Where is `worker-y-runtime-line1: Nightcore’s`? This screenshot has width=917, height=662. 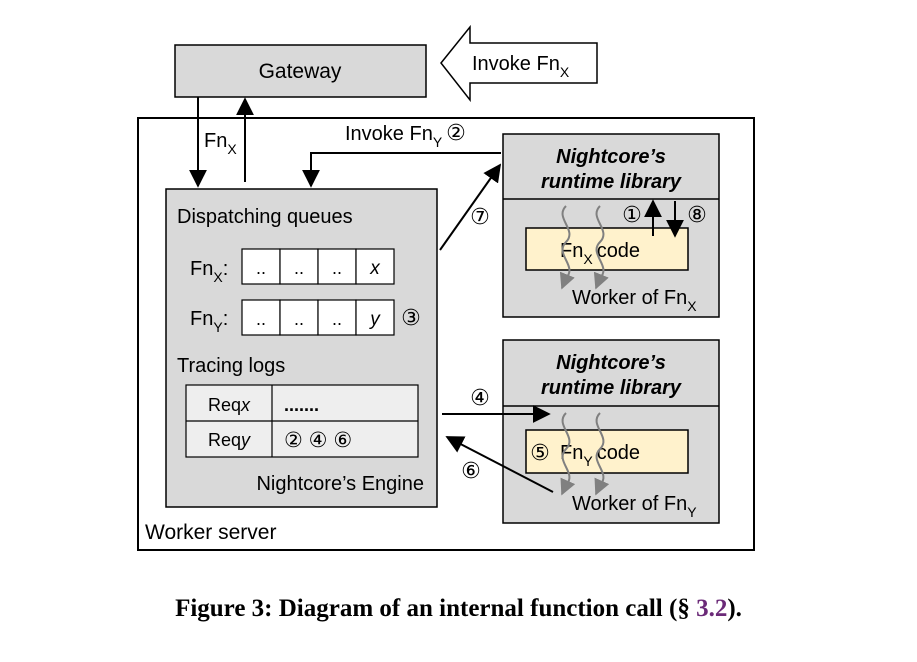 worker-y-runtime-line1: Nightcore’s is located at coordinates (611, 363).